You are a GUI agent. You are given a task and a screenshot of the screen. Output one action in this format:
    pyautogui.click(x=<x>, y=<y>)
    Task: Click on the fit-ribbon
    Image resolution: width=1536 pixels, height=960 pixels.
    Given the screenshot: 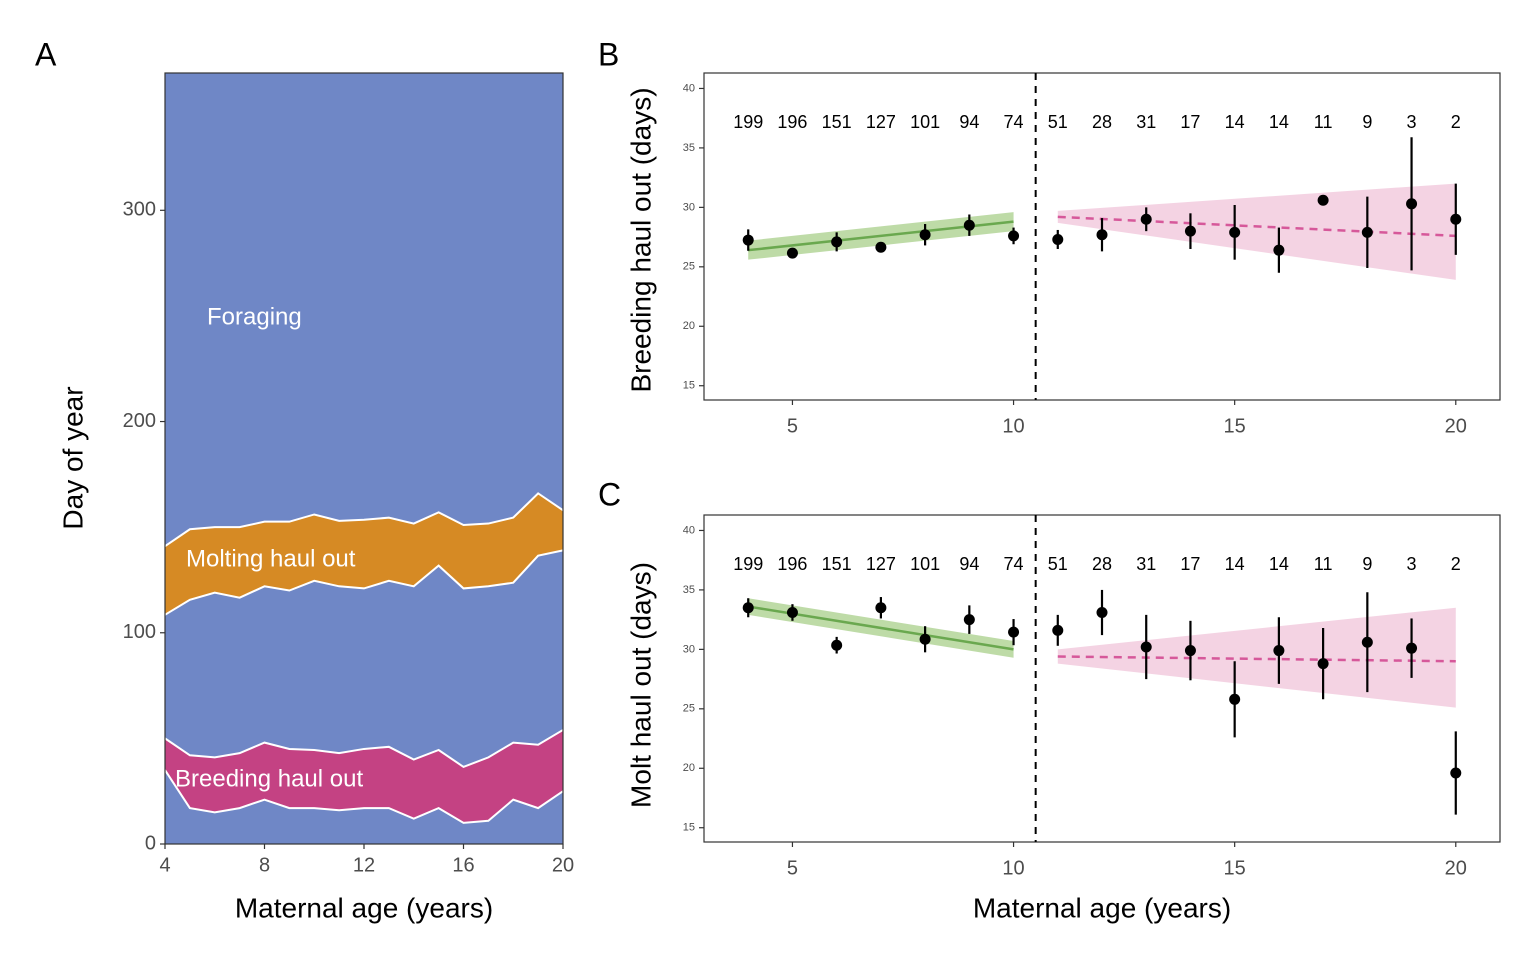 What is the action you would take?
    pyautogui.click(x=1256, y=231)
    